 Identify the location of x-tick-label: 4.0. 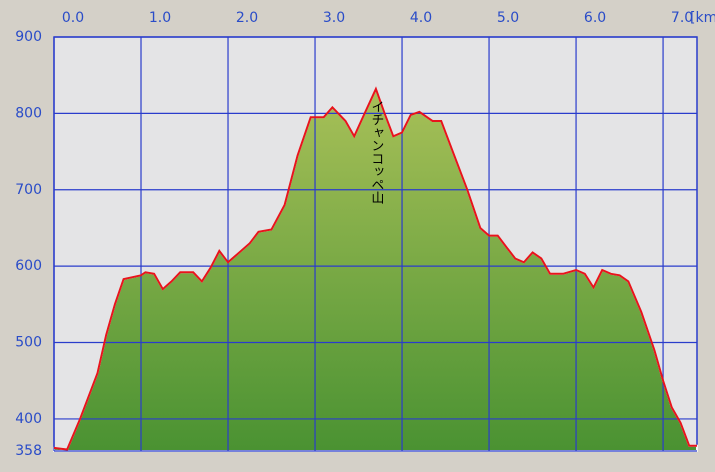
(421, 18).